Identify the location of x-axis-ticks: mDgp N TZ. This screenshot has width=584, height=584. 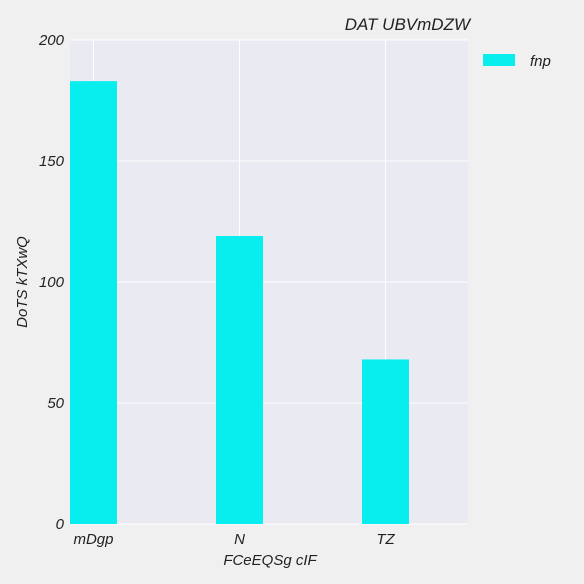
(234, 539).